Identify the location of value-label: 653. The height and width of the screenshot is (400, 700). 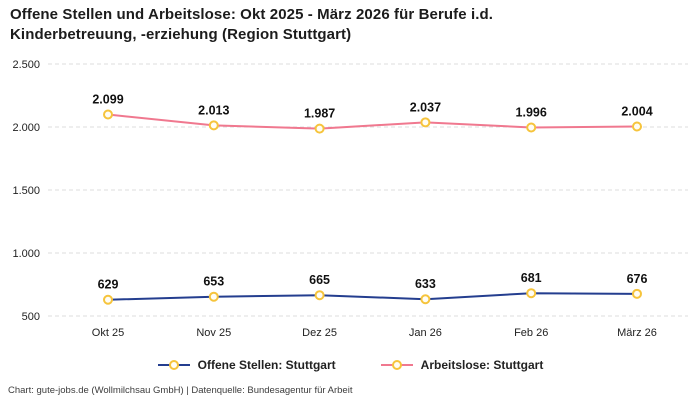
(213, 282).